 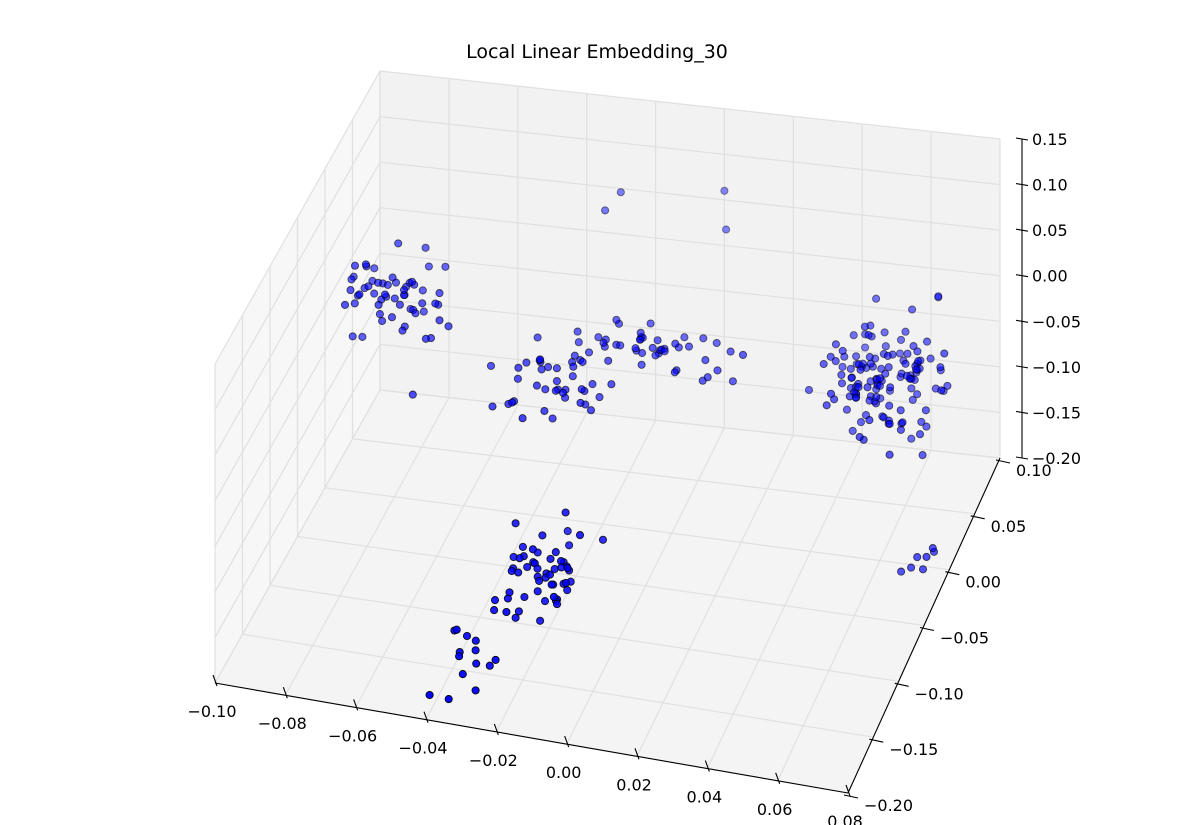 I want to click on y-tick-label: −0.20, so click(x=888, y=805).